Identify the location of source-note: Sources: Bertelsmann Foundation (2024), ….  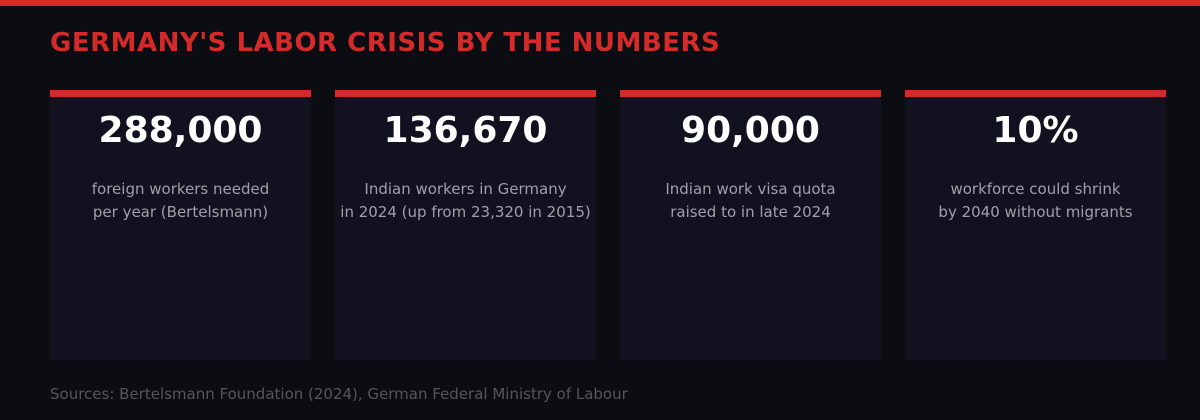
(339, 394).